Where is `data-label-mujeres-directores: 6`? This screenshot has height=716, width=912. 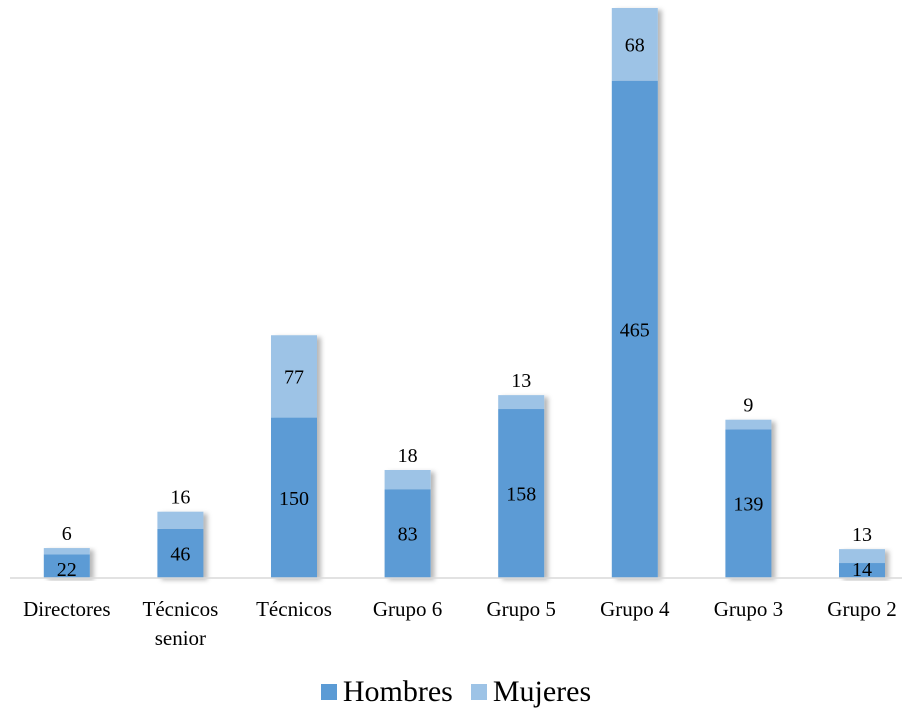 data-label-mujeres-directores: 6 is located at coordinates (67, 534).